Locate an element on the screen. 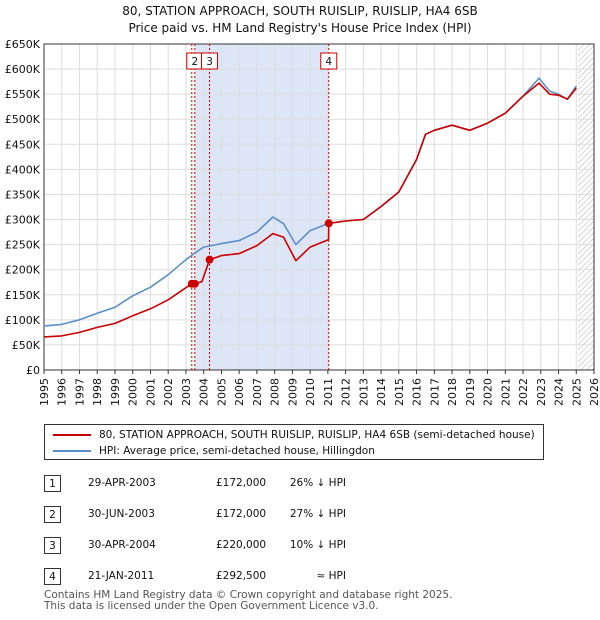 The image size is (600, 620). y-tick-label: £250K is located at coordinates (23, 245).